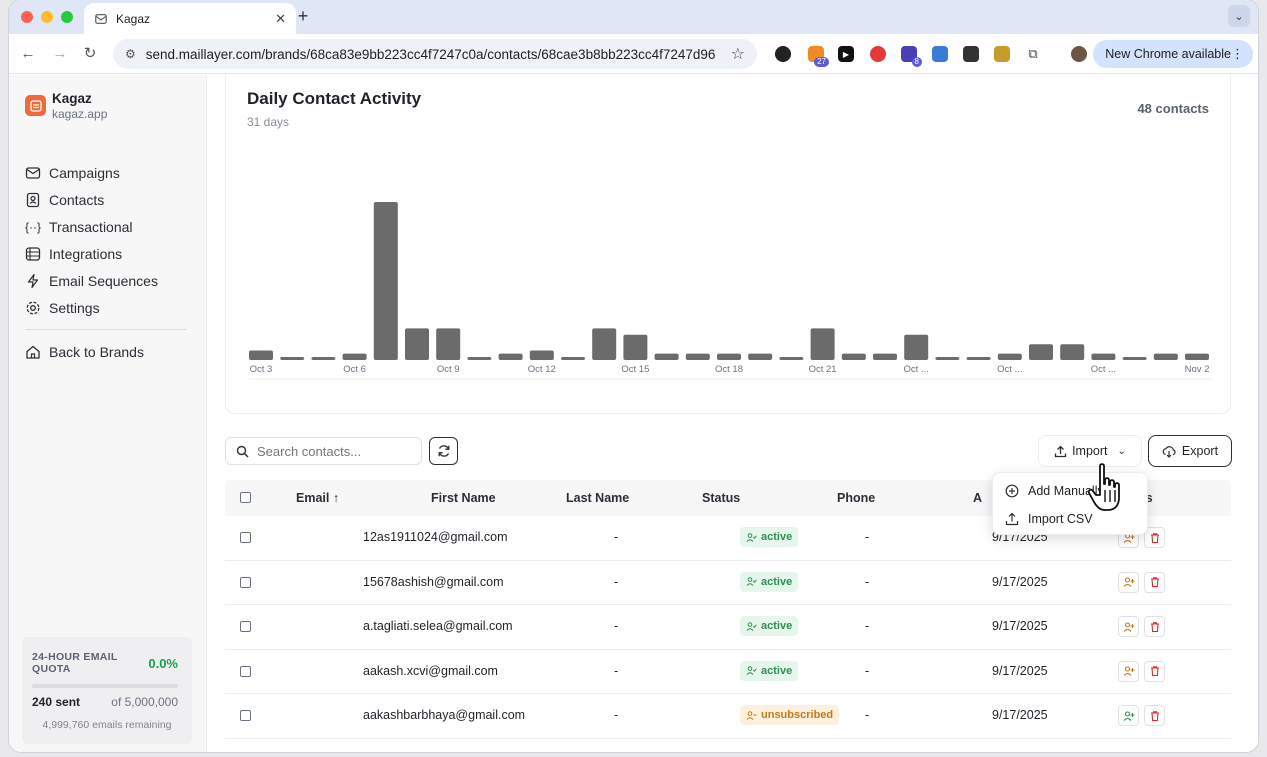  I want to click on close-window-button, so click(27, 17).